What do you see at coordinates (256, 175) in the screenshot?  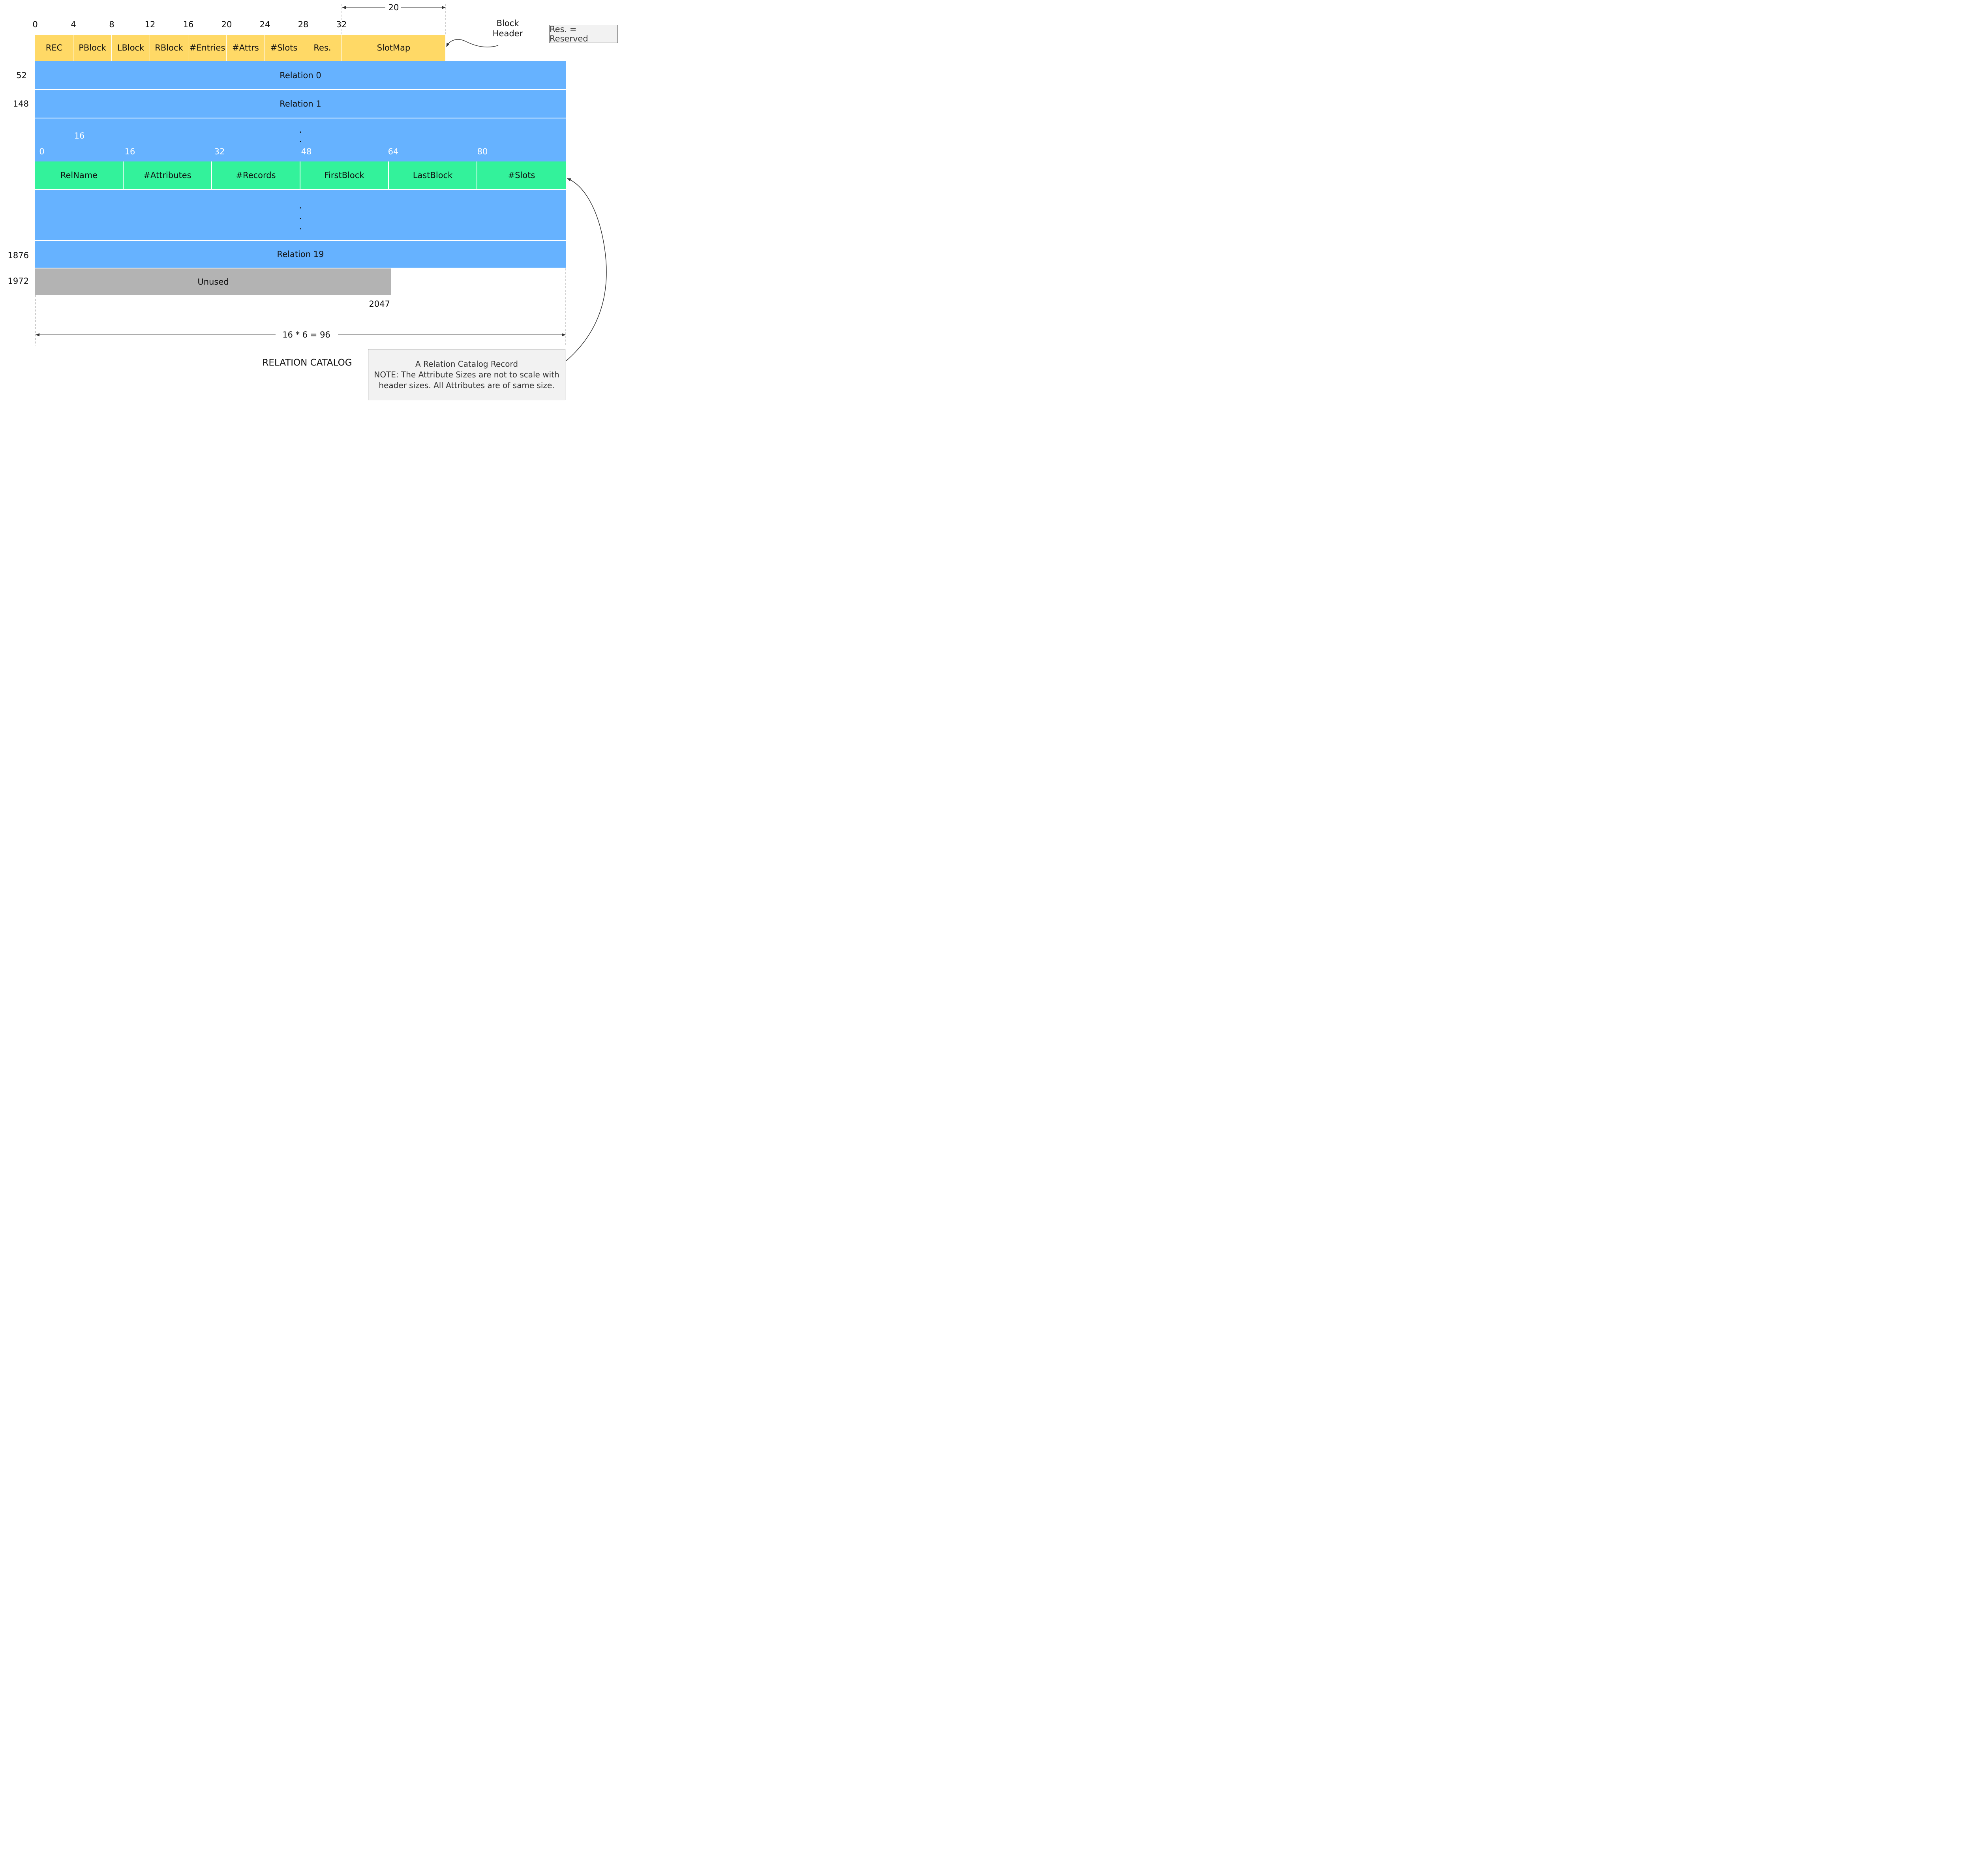 I see `record-field-records: #Records` at bounding box center [256, 175].